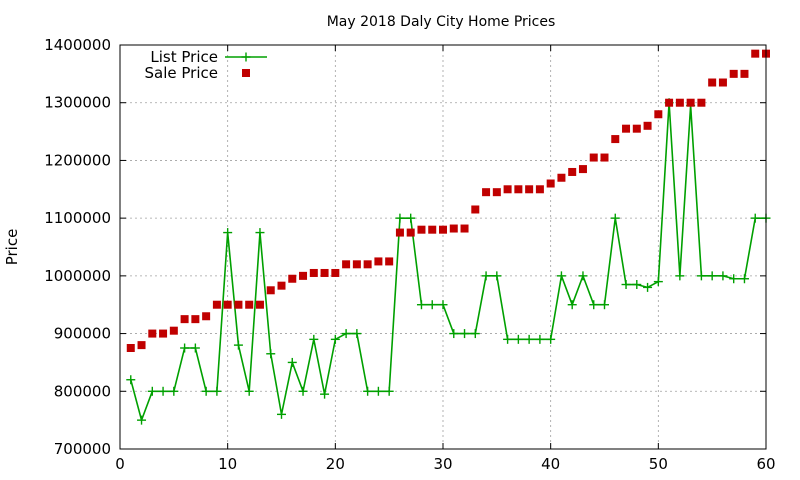 This screenshot has width=800, height=480. What do you see at coordinates (77, 45) in the screenshot?
I see `y-tick-label: 1400000` at bounding box center [77, 45].